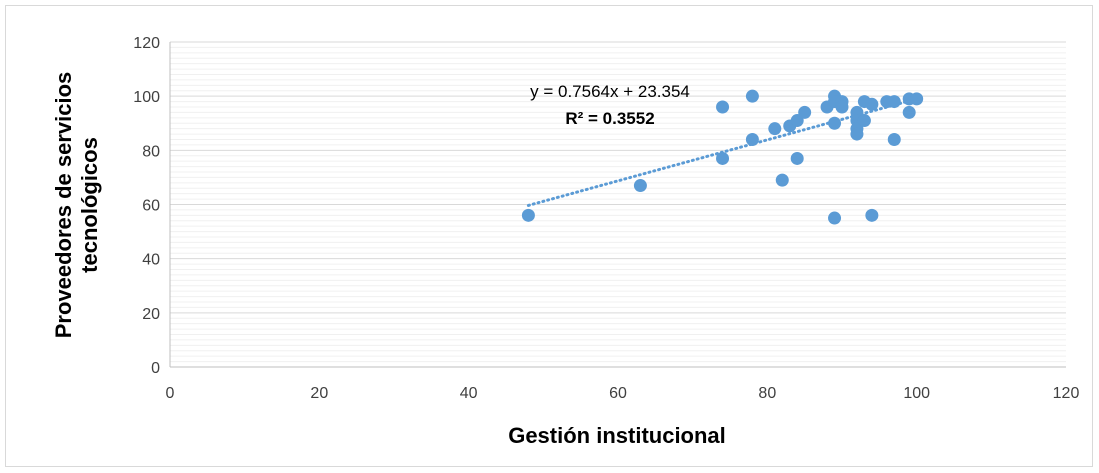 The height and width of the screenshot is (473, 1099). Describe the element at coordinates (89, 205) in the screenshot. I see `y-axis-title-line-2: tecnológicos` at that location.